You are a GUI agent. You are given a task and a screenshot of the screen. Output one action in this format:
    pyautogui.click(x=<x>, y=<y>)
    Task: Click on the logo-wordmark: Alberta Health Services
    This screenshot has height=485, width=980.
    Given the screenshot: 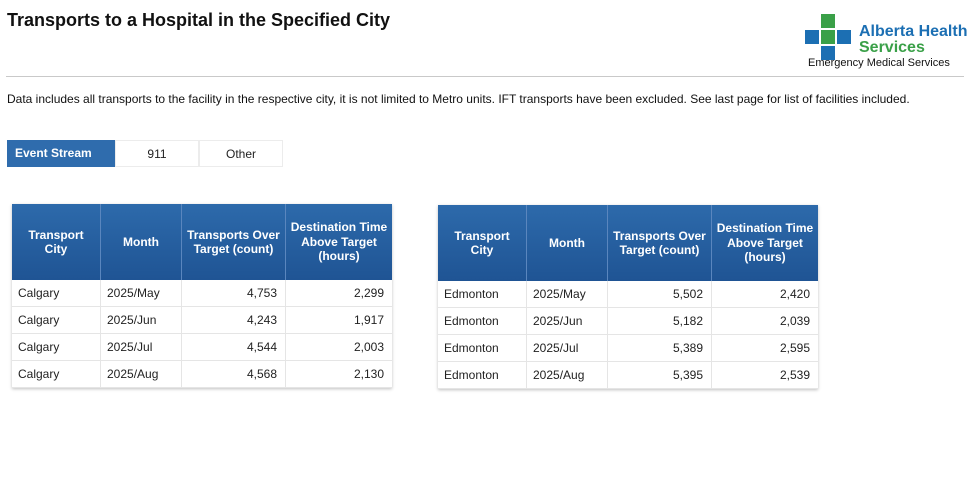 What is the action you would take?
    pyautogui.click(x=913, y=40)
    